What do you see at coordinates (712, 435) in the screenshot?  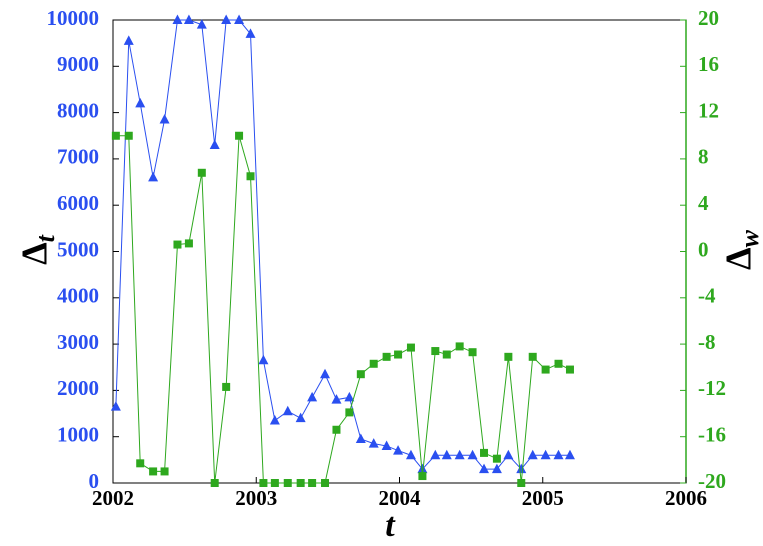 I see `y2-tick-label: -16` at bounding box center [712, 435].